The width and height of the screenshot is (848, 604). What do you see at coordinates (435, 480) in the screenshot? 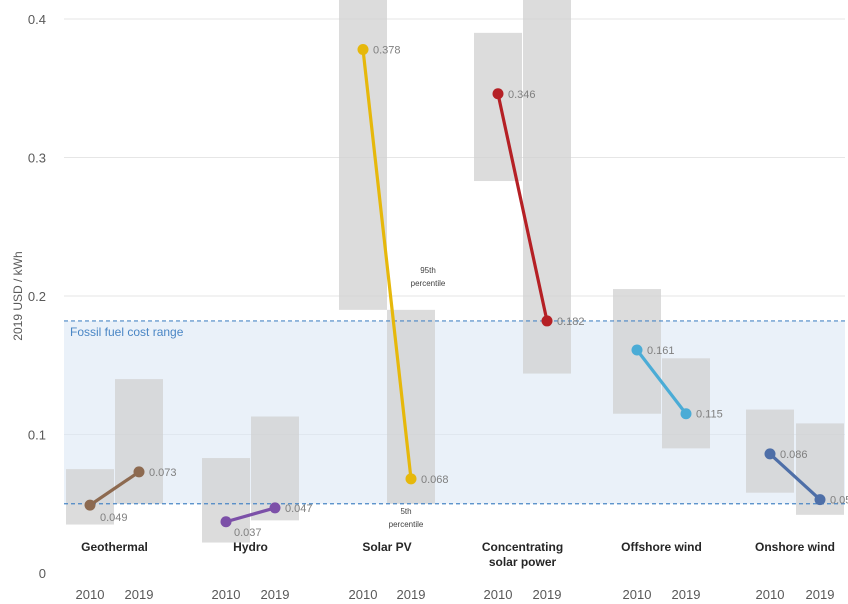
I see `data-label: 0.068` at bounding box center [435, 480].